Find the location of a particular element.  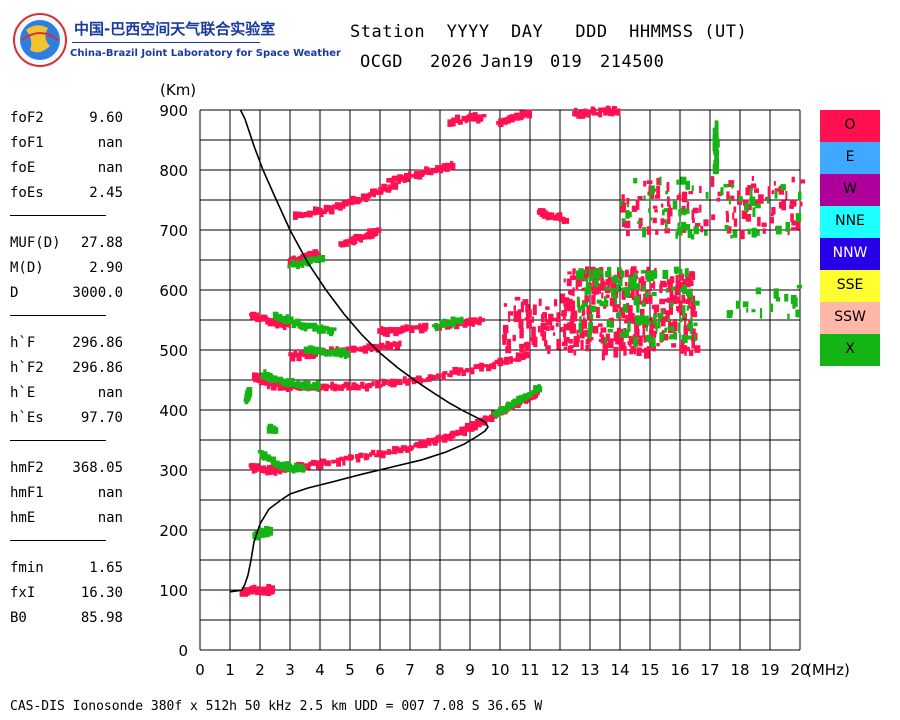

param-row: hmF2 368.05 is located at coordinates (72, 469).